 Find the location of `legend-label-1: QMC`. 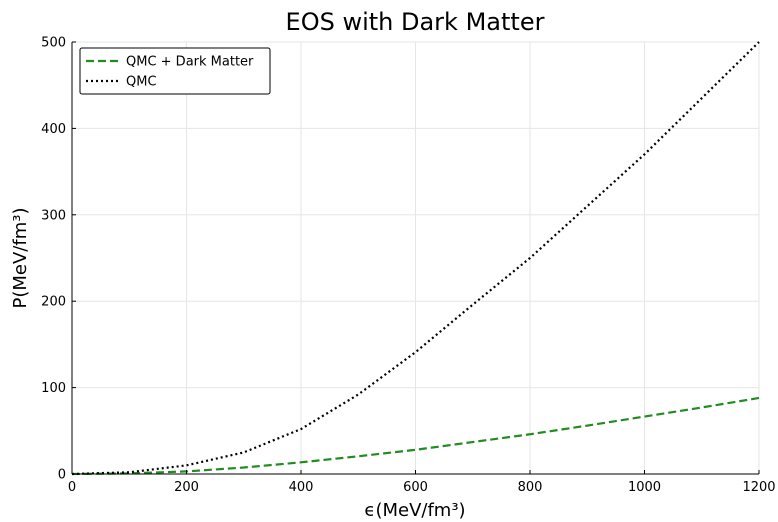

legend-label-1: QMC is located at coordinates (141, 82).